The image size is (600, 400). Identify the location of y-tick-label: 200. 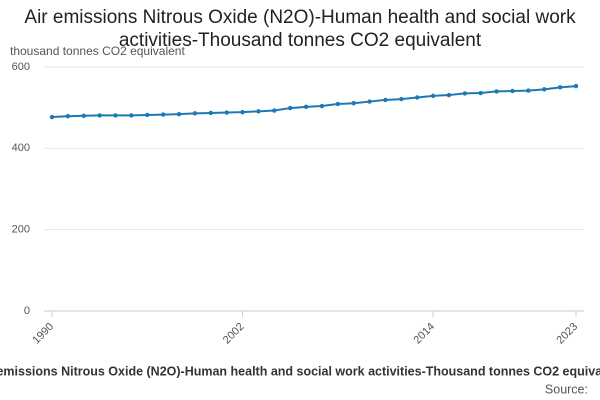
(21, 230).